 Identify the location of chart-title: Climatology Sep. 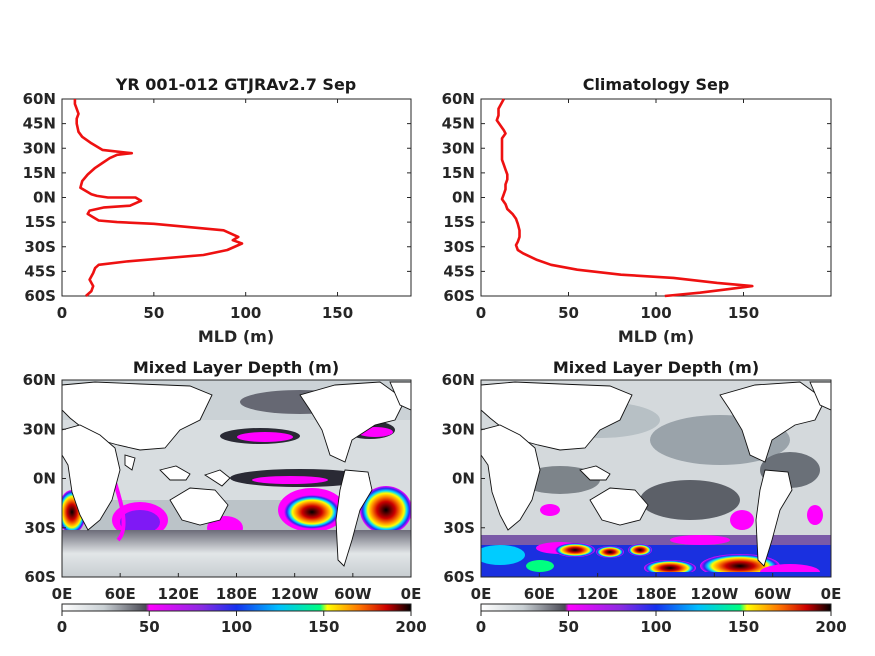
(656, 84).